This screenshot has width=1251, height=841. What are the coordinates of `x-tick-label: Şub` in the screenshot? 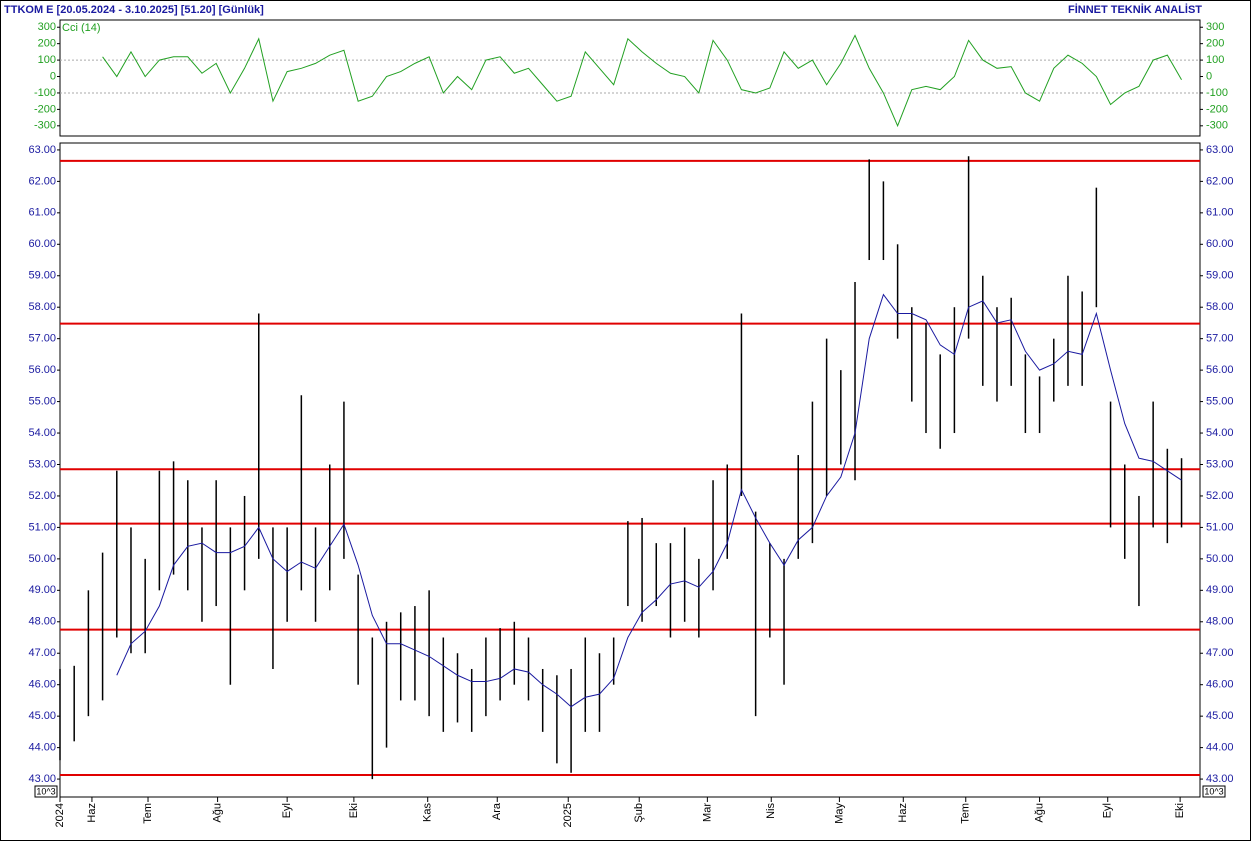 It's located at (639, 813).